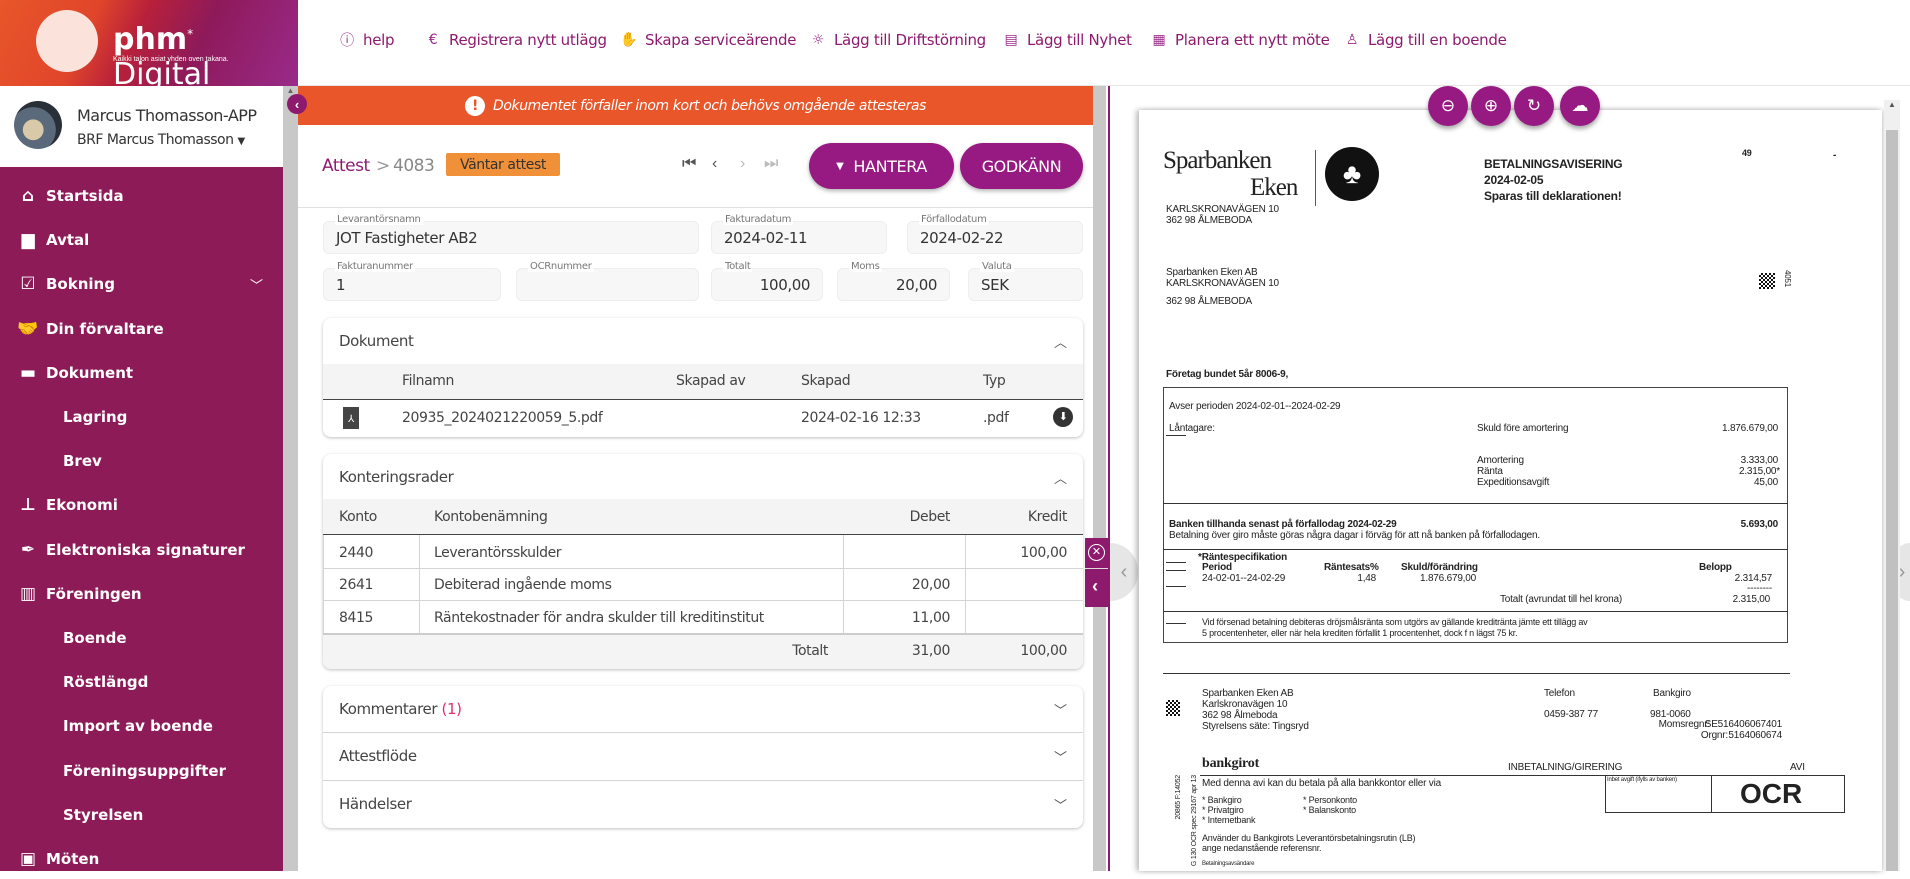  Describe the element at coordinates (141, 859) in the screenshot. I see `sidebar-item-möten: ▣ Möten` at that location.